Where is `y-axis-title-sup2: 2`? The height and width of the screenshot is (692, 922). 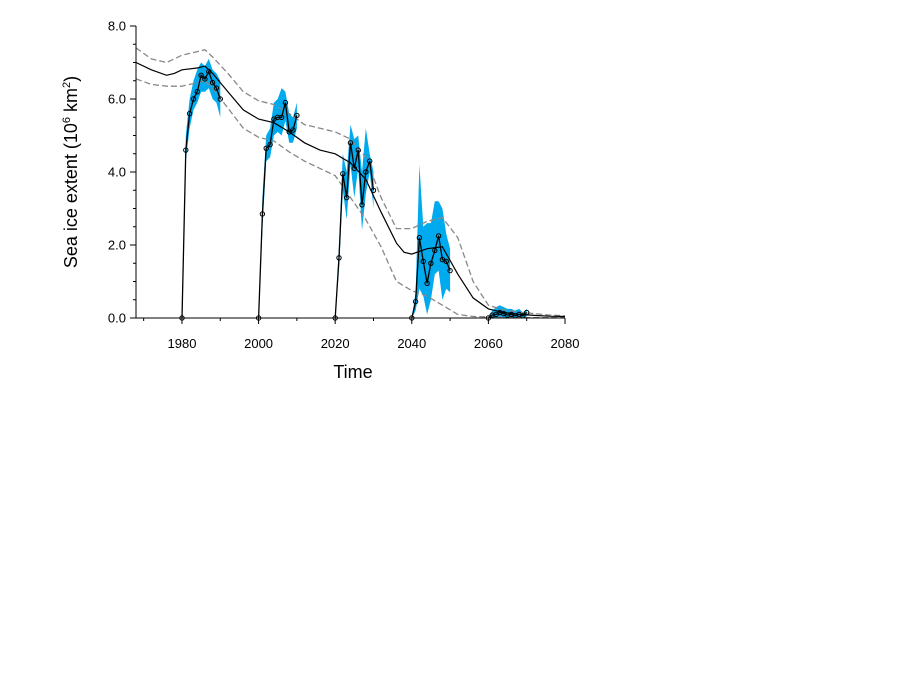 y-axis-title-sup2: 2 is located at coordinates (67, 85).